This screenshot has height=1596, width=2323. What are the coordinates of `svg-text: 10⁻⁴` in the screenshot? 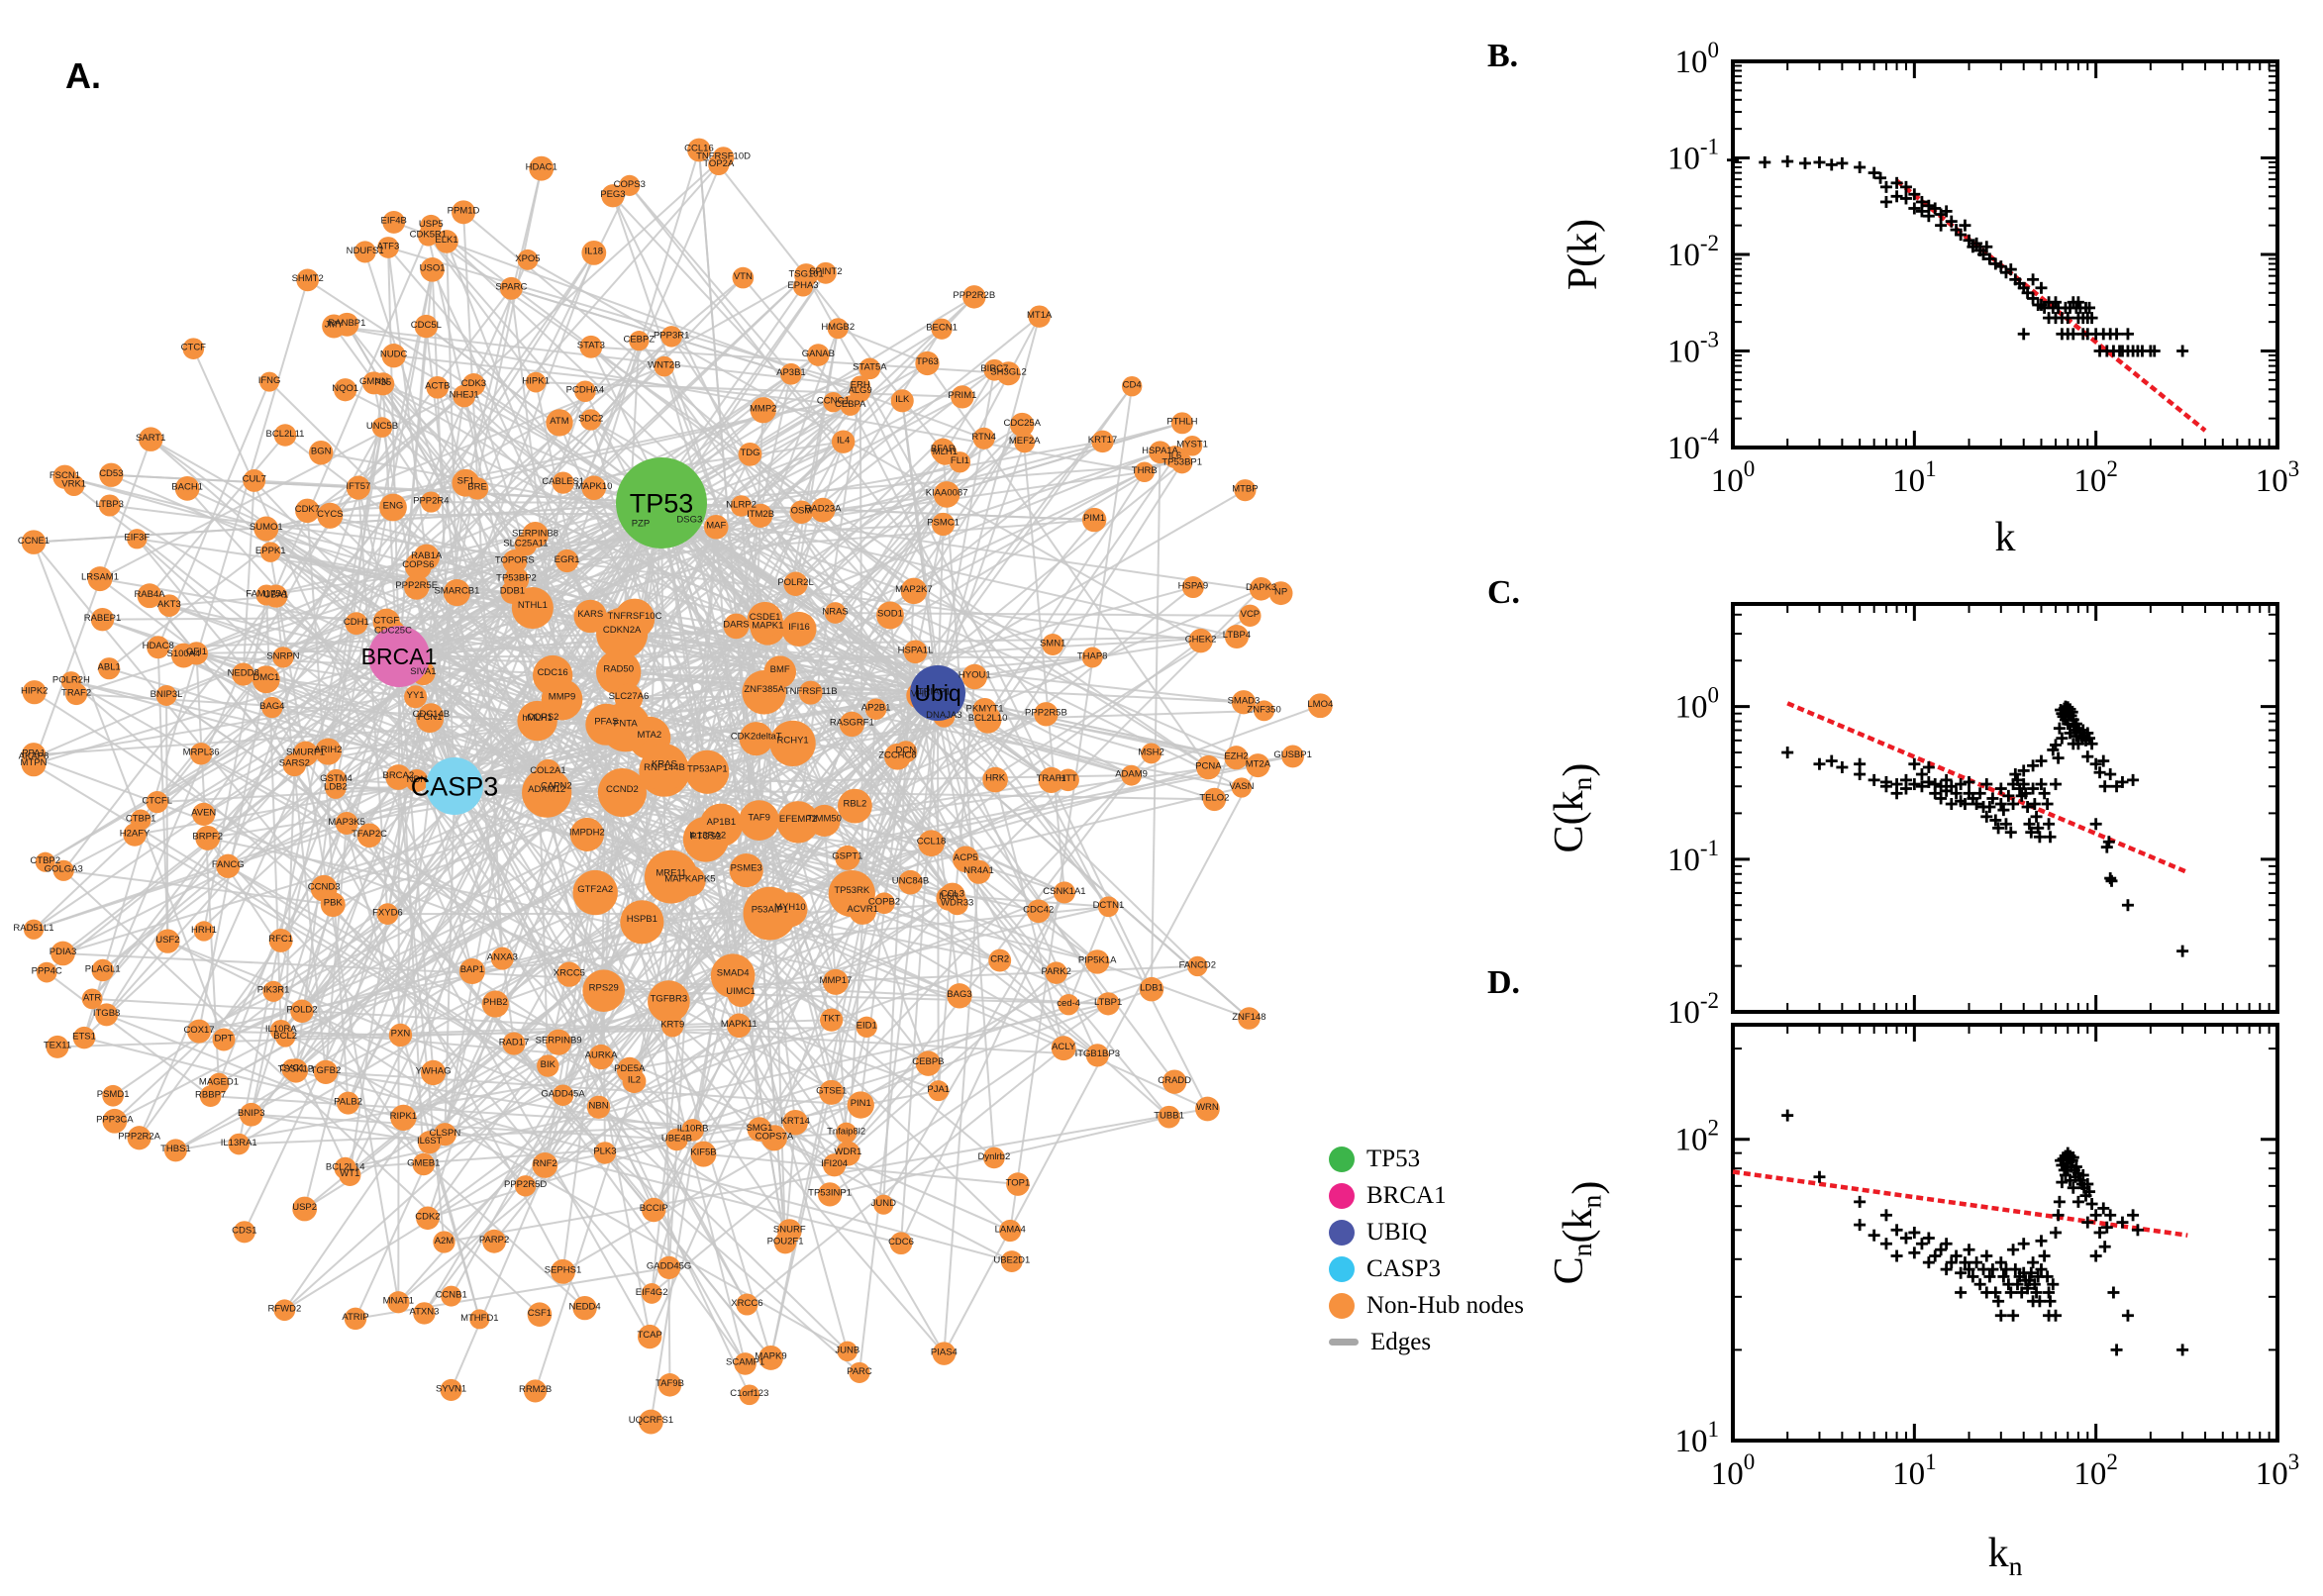 It's located at (1694, 445).